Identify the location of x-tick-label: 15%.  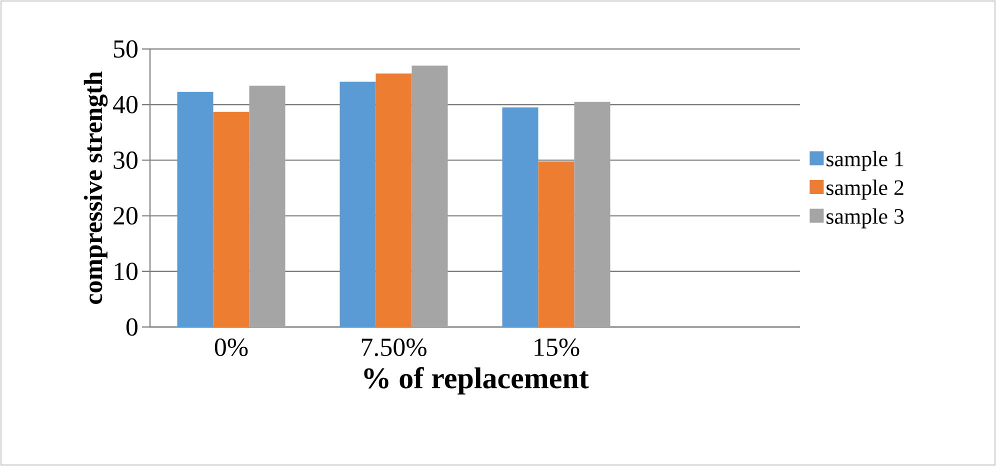
(557, 347).